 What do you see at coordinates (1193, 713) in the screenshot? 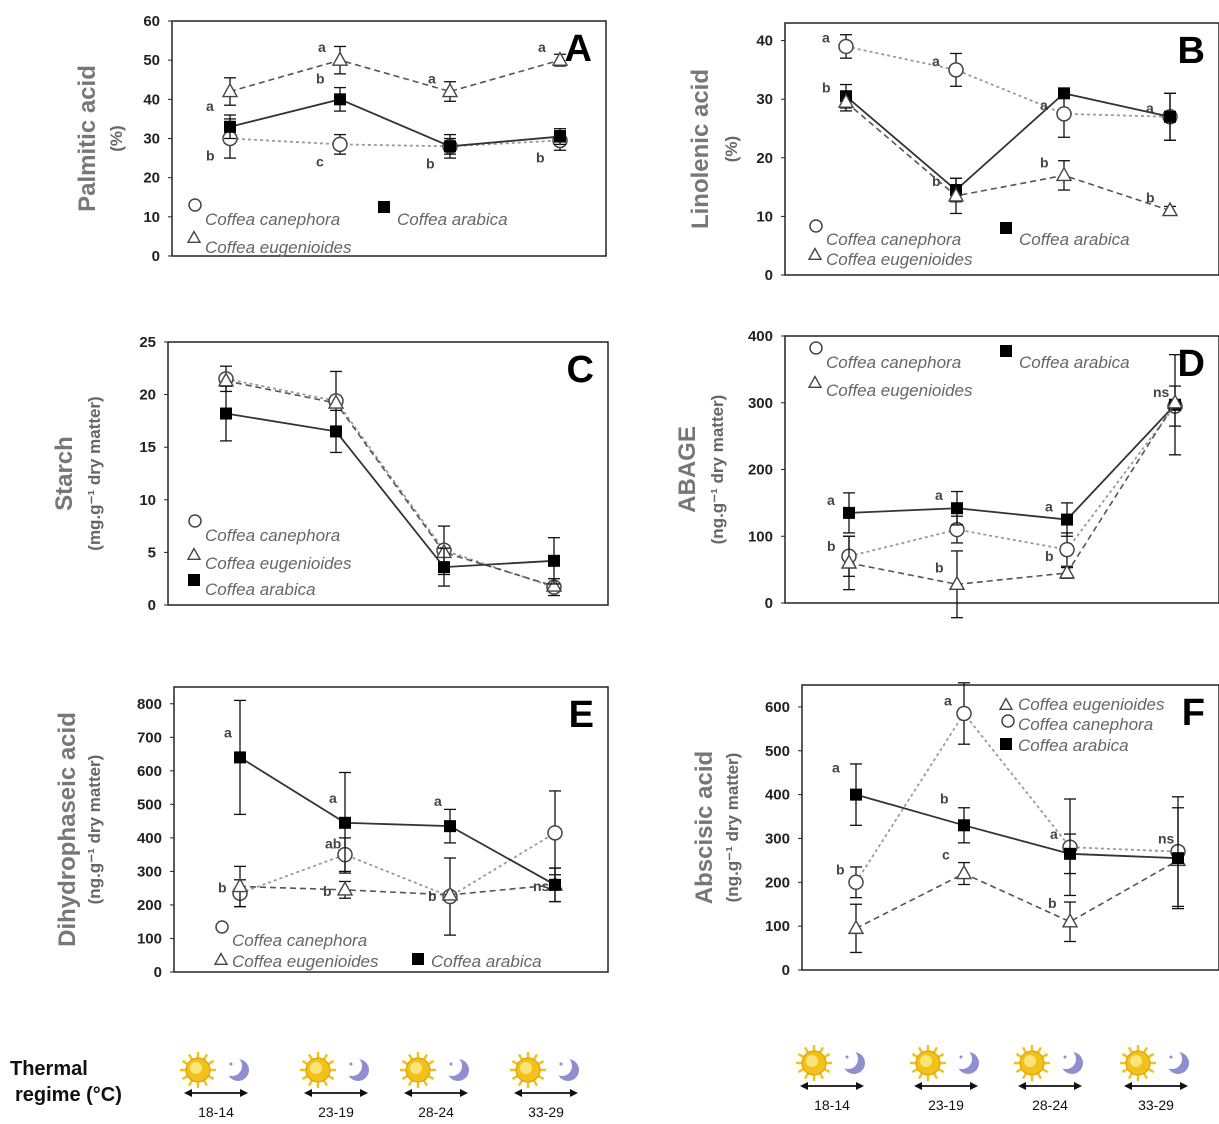
I see `panel-letter: F` at bounding box center [1193, 713].